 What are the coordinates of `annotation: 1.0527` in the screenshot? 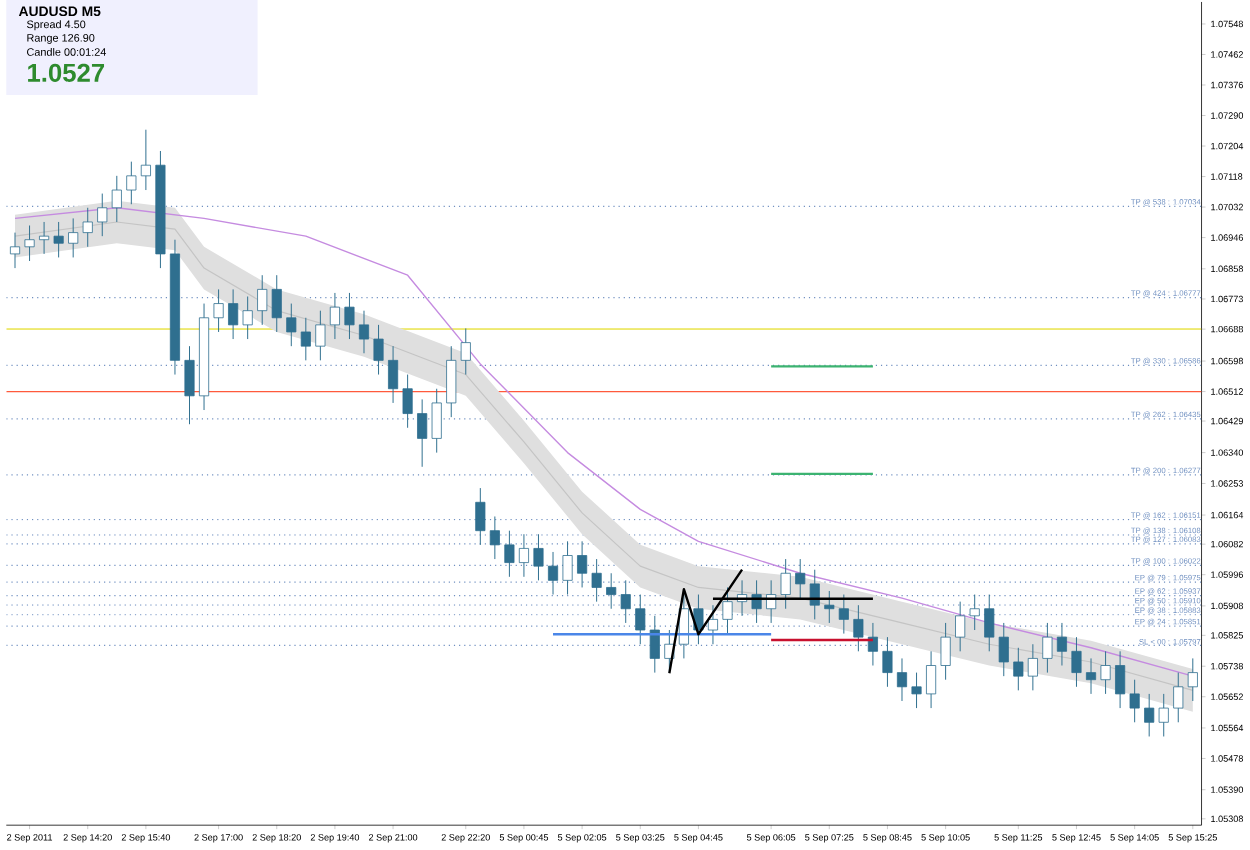 It's located at (66, 73).